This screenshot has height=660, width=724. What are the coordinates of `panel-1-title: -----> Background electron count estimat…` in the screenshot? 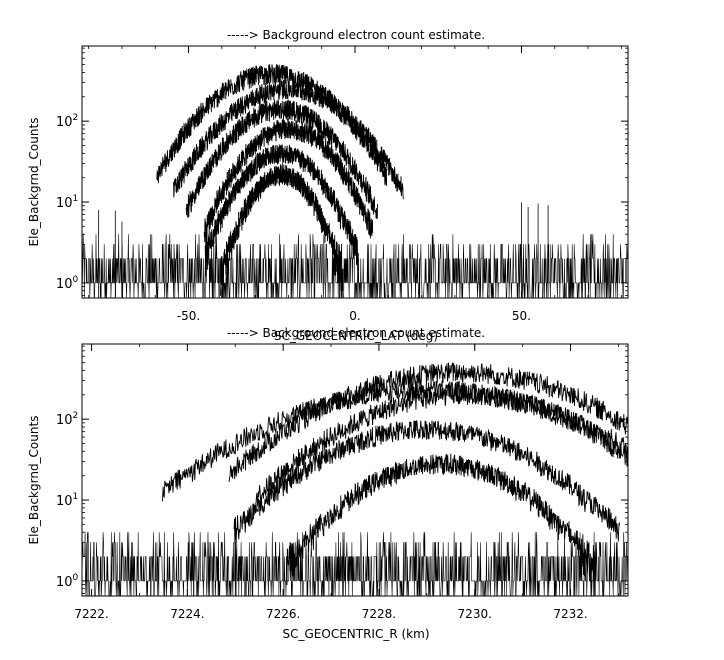 It's located at (356, 35).